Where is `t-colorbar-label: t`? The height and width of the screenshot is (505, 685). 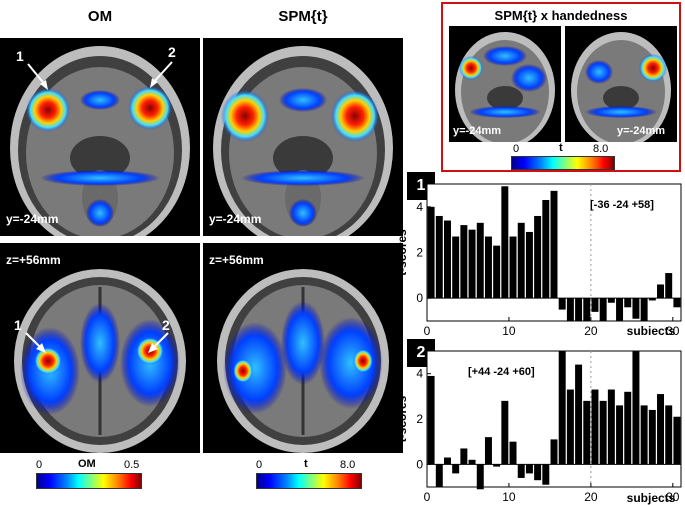
t-colorbar-label: t is located at coordinates (306, 464).